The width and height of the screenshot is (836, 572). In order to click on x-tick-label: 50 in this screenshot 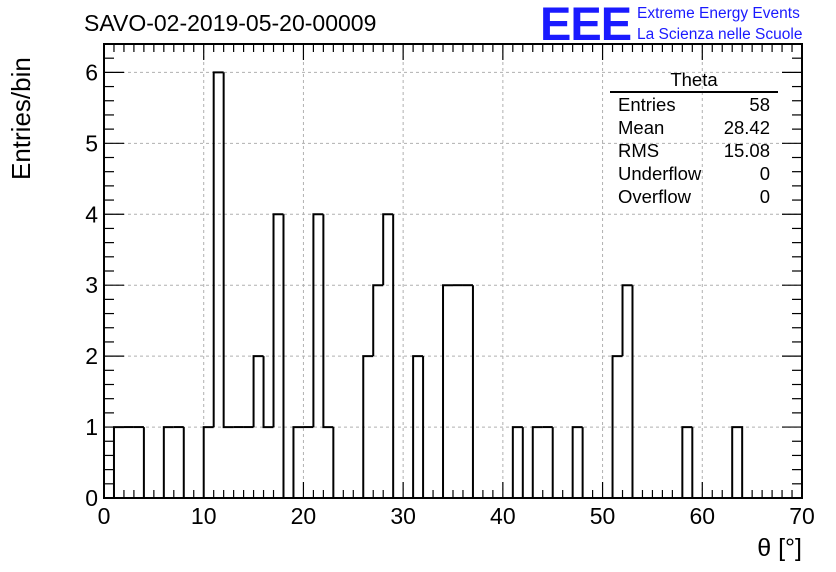, I will do `click(603, 516)`.